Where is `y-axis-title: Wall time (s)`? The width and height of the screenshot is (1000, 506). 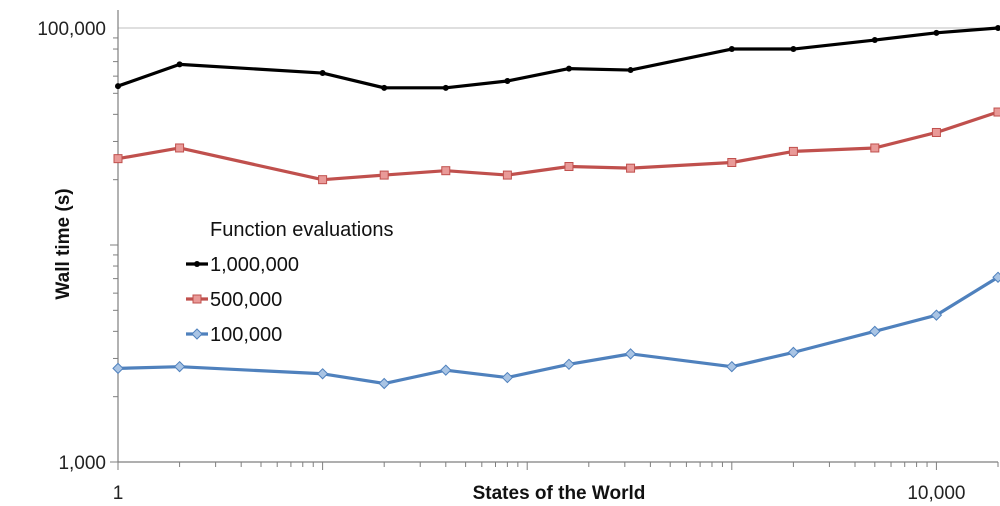 y-axis-title: Wall time (s) is located at coordinates (63, 243).